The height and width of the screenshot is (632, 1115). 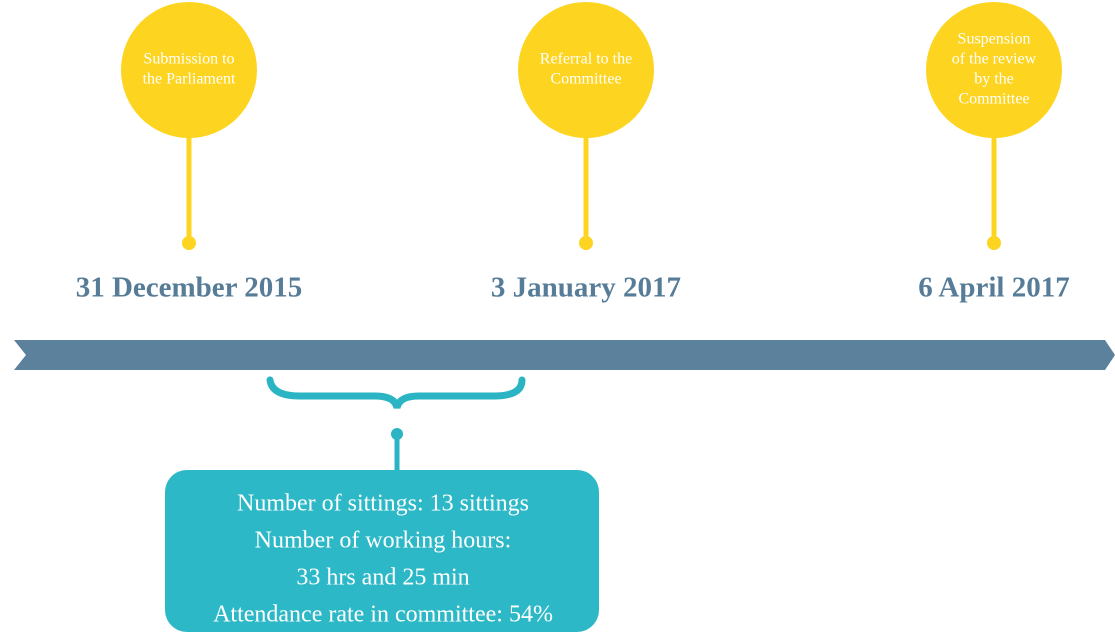 I want to click on stat-line: 33 hrs and 25 min, so click(x=382, y=578).